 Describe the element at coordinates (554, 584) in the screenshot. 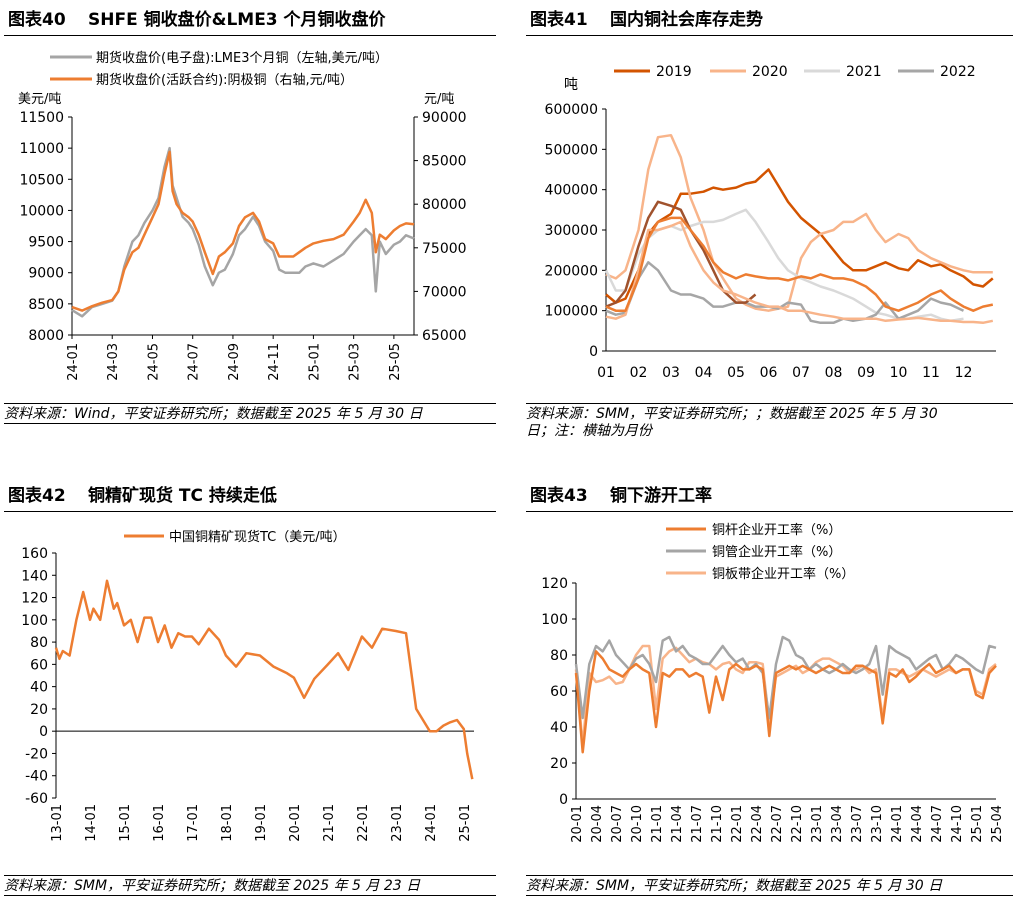

I see `y-tick-label: 120` at that location.